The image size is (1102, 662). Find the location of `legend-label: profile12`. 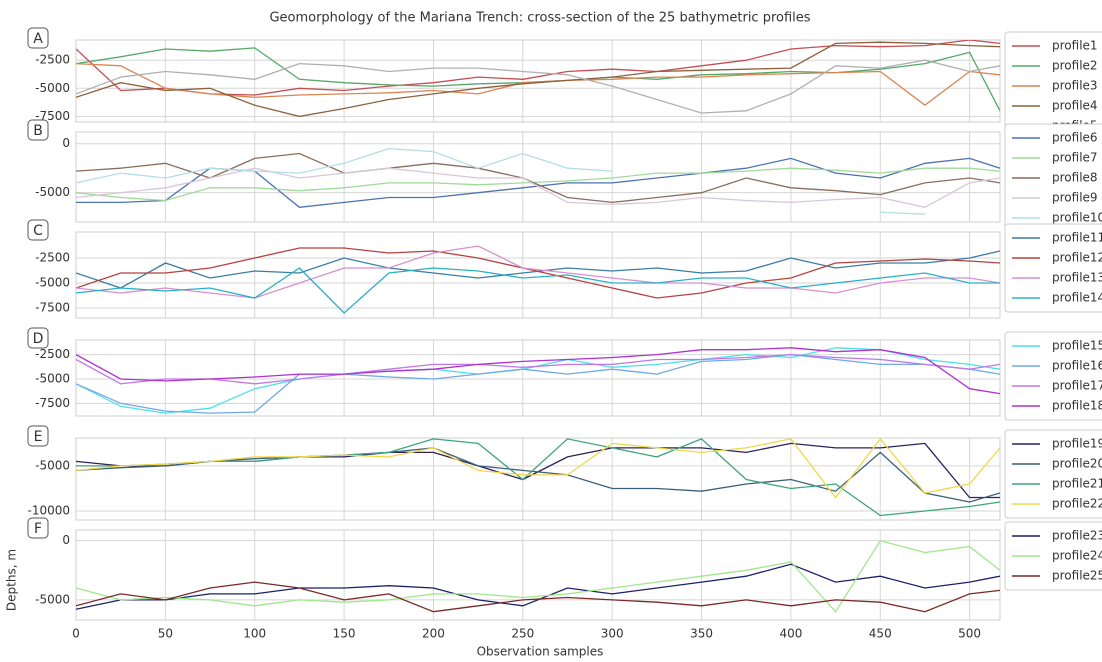

legend-label: profile12 is located at coordinates (1077, 258).